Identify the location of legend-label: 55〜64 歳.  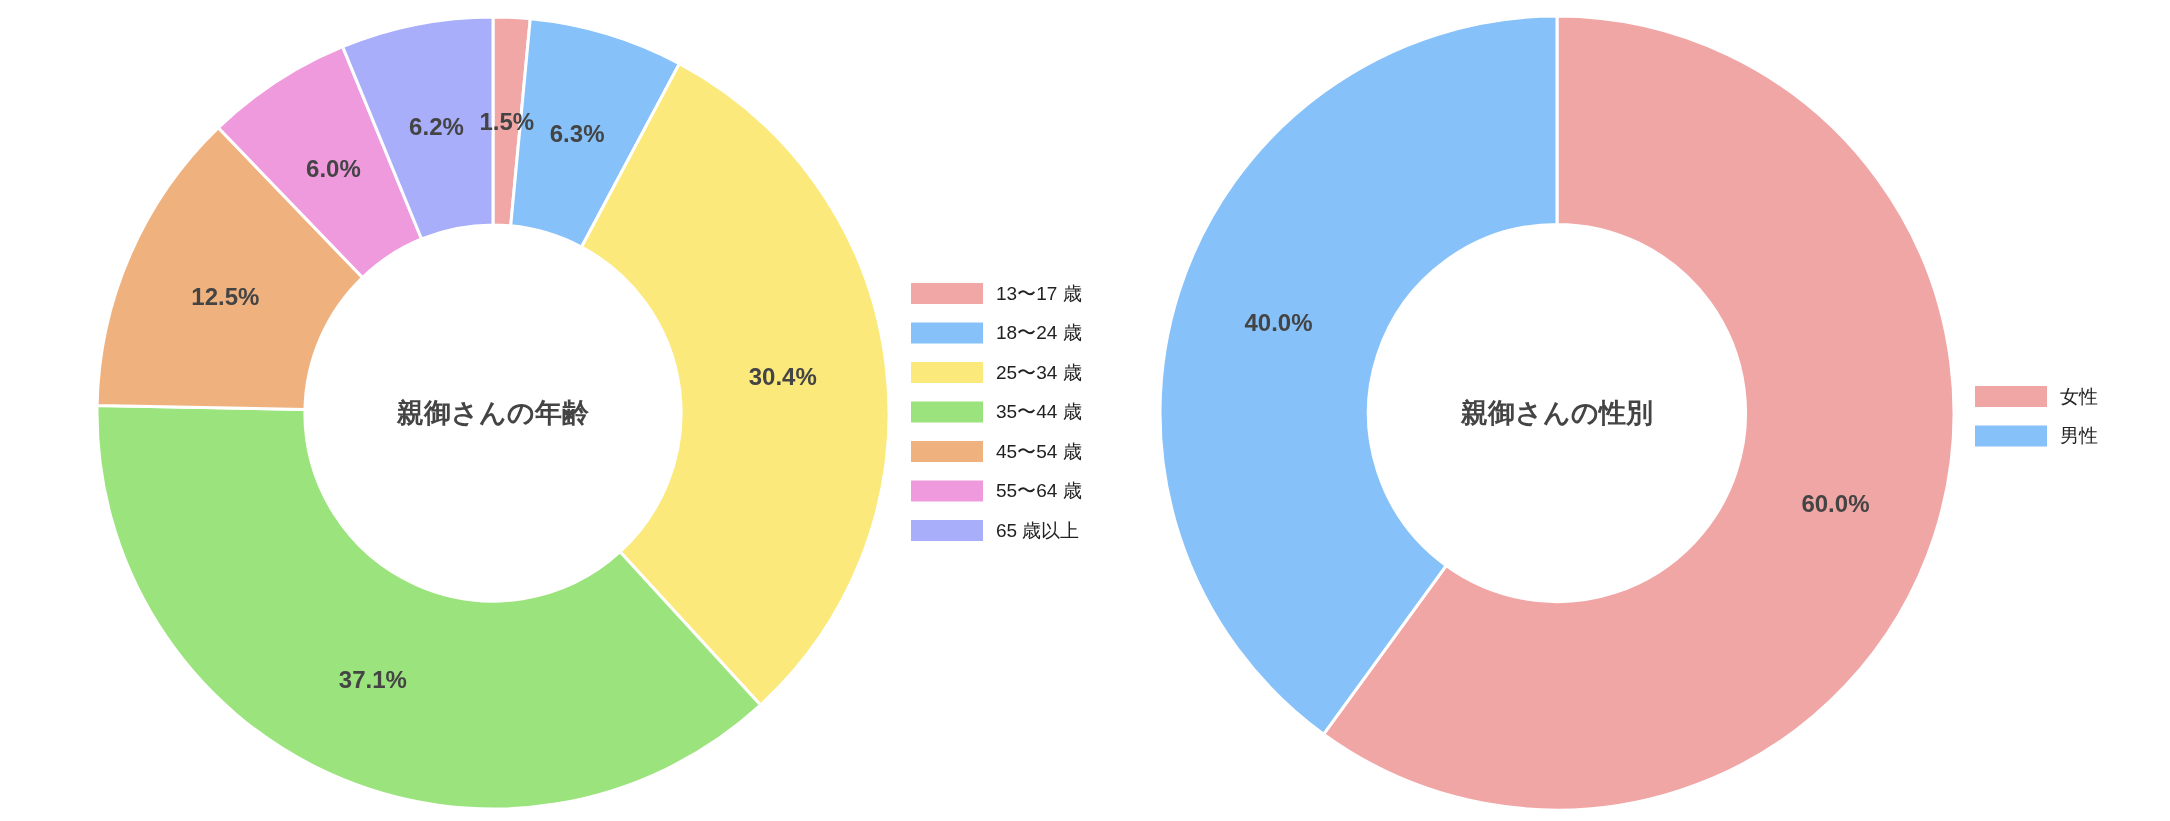
(1039, 490).